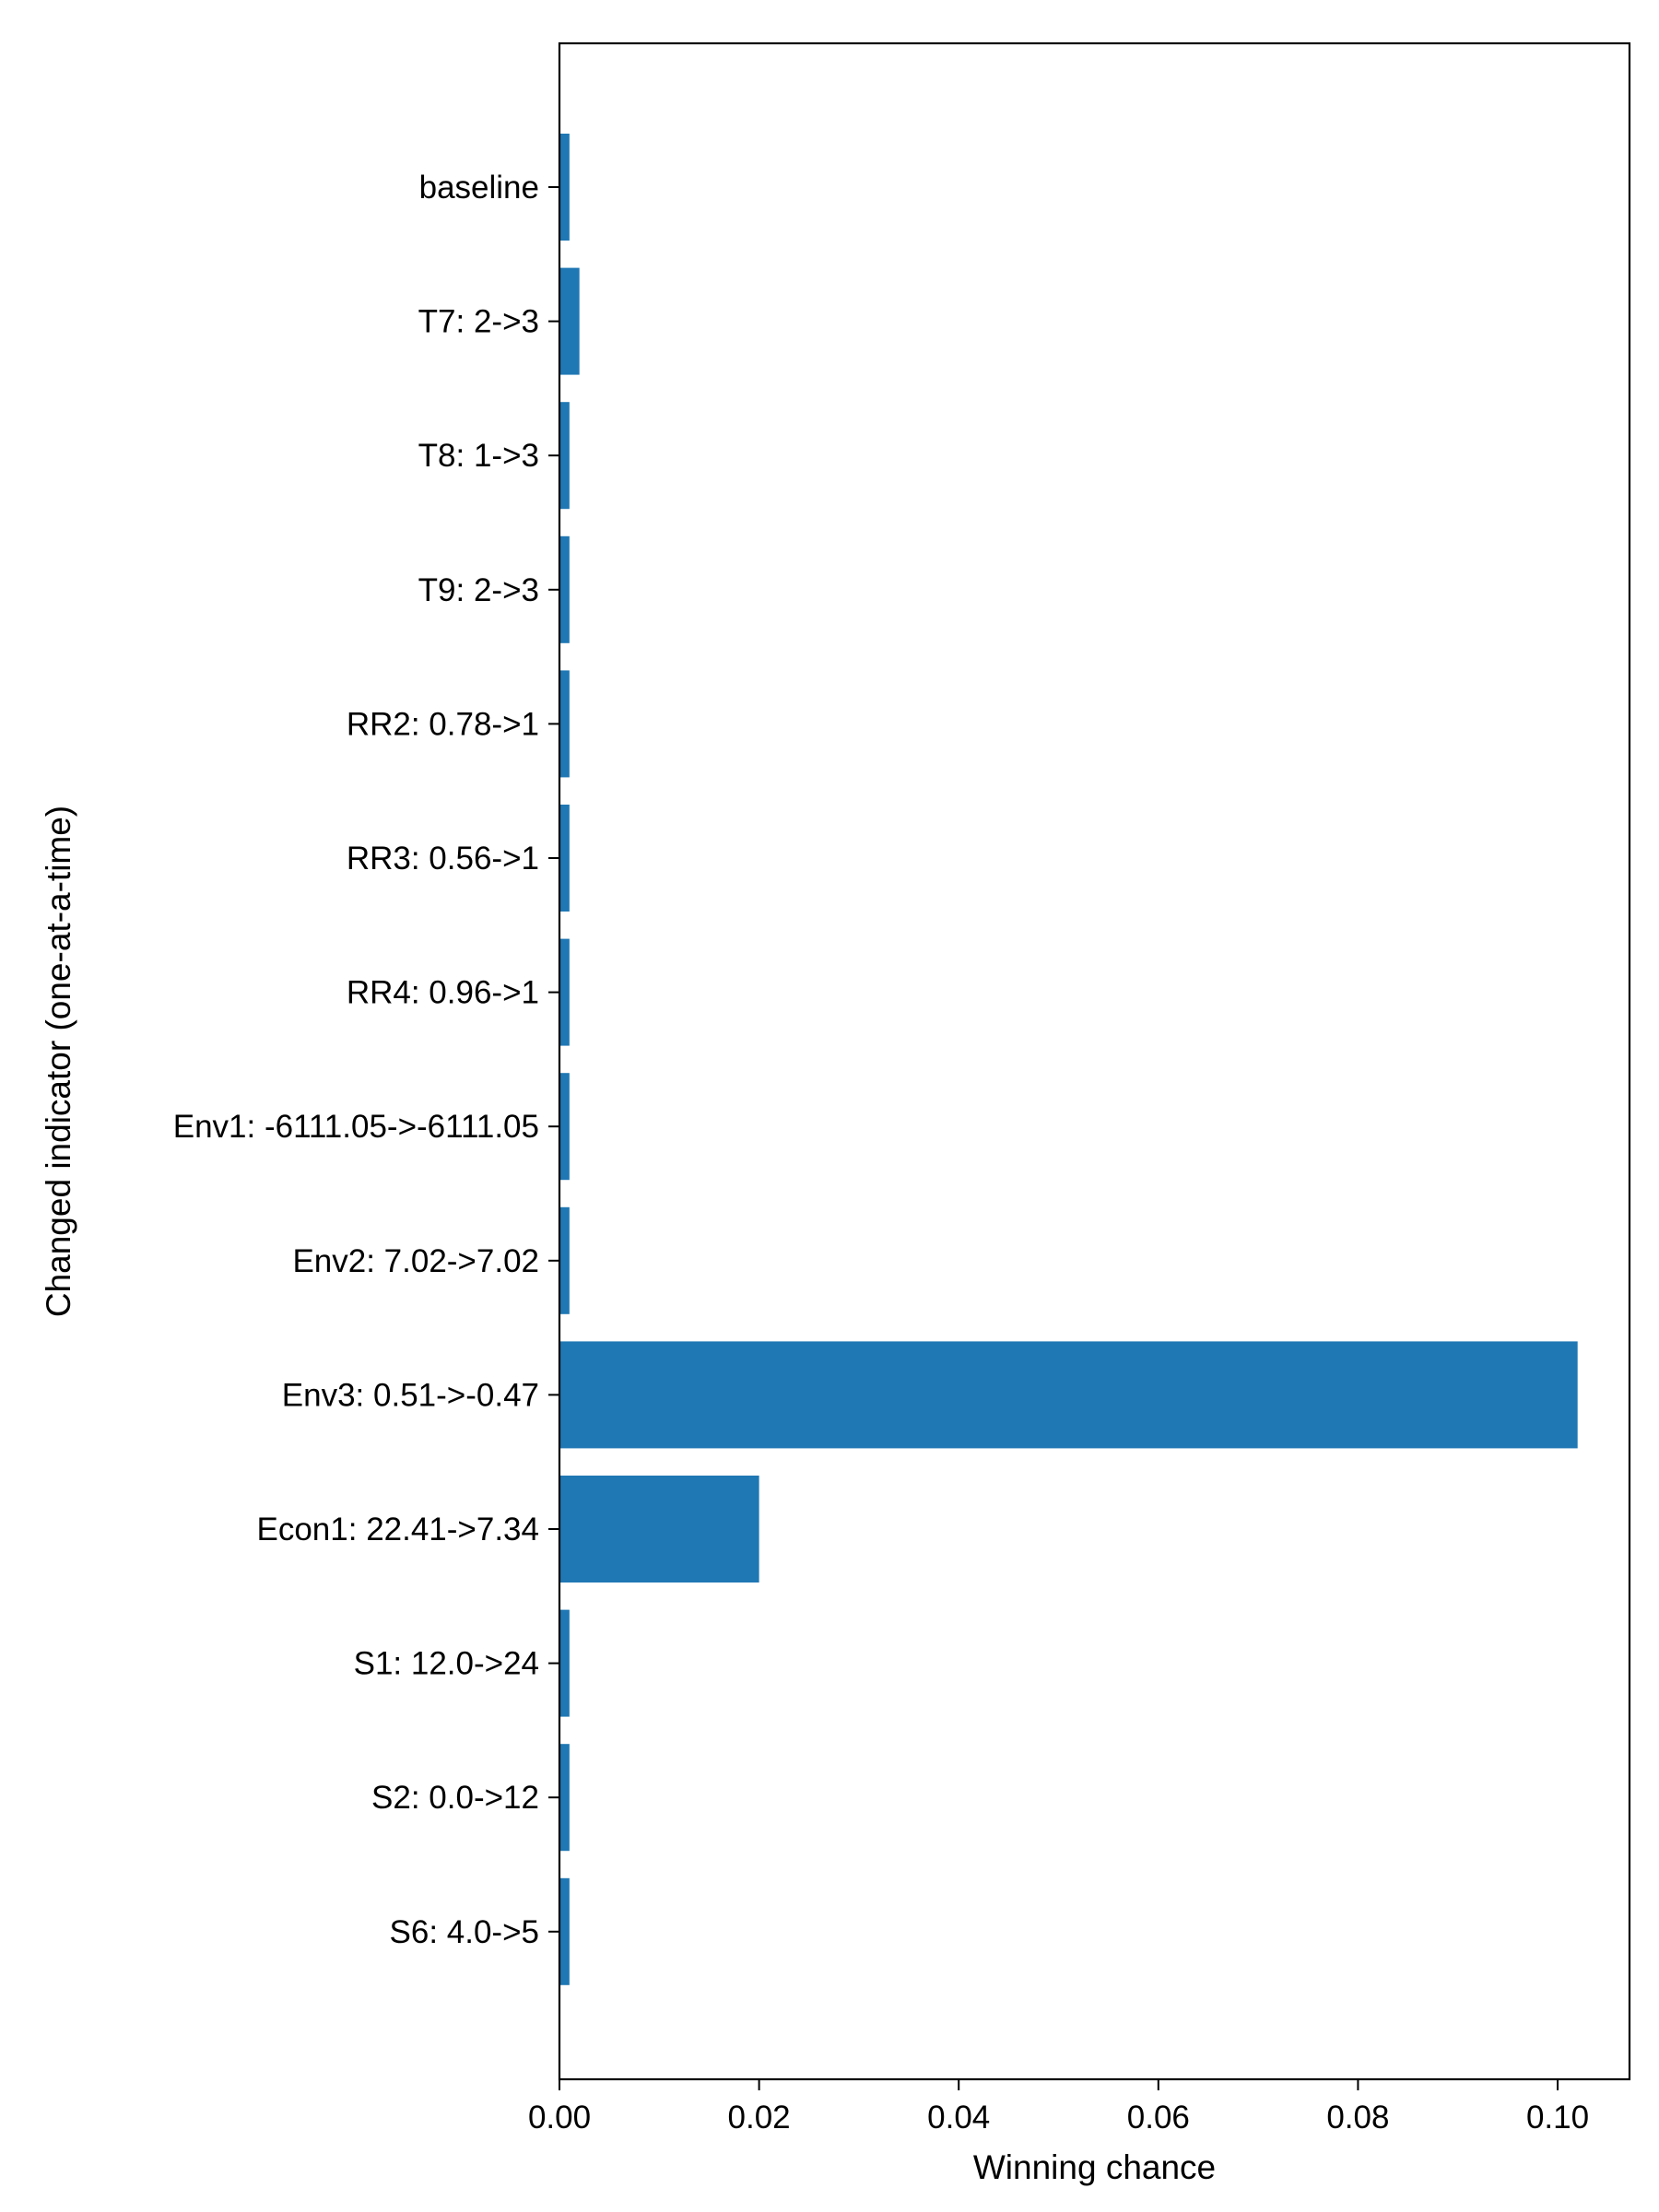 The image size is (1659, 2212). Describe the element at coordinates (464, 1932) in the screenshot. I see `y-tick-label: S6: 4.0->5` at that location.